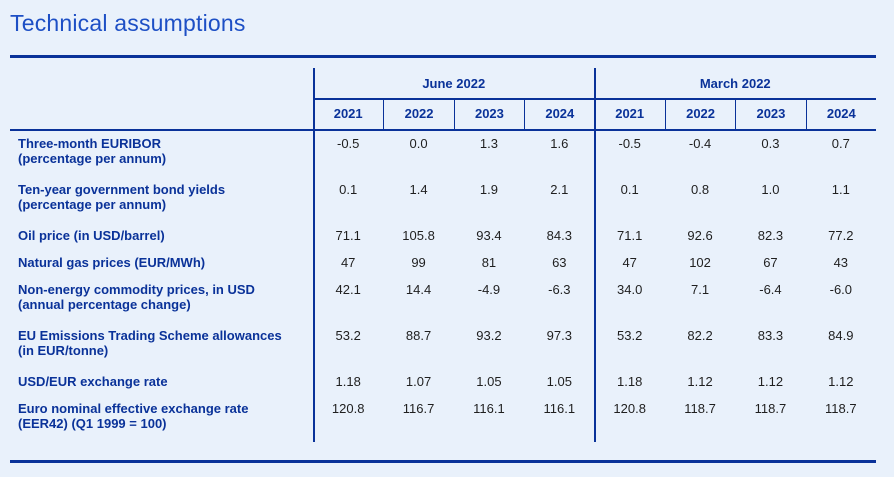 This screenshot has height=477, width=894. I want to click on value-cell: 2.1, so click(559, 189).